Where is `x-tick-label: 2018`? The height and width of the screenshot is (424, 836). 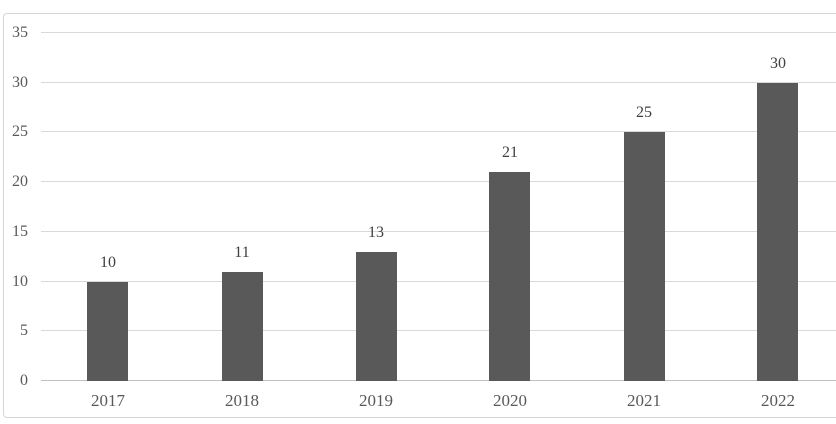
x-tick-label: 2018 is located at coordinates (242, 400).